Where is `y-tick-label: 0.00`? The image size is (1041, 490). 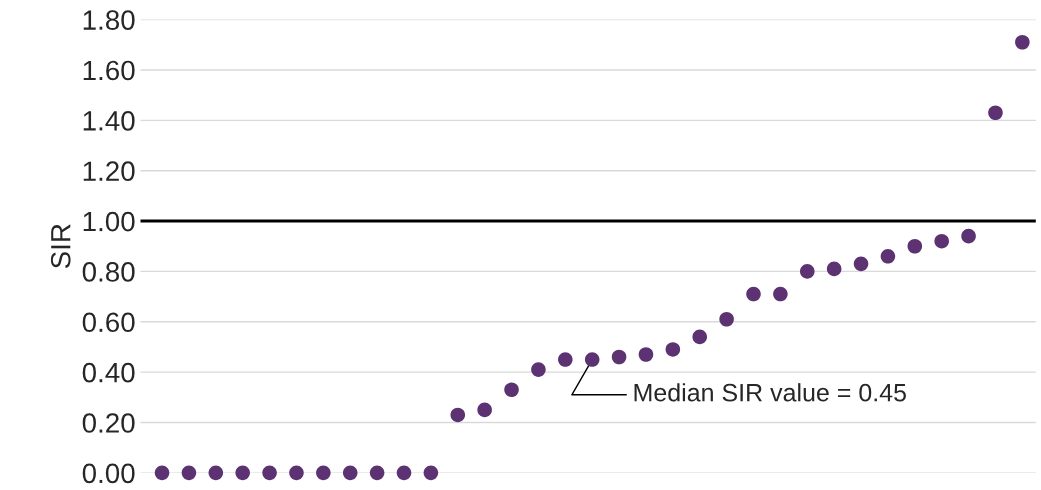
y-tick-label: 0.00 is located at coordinates (108, 473).